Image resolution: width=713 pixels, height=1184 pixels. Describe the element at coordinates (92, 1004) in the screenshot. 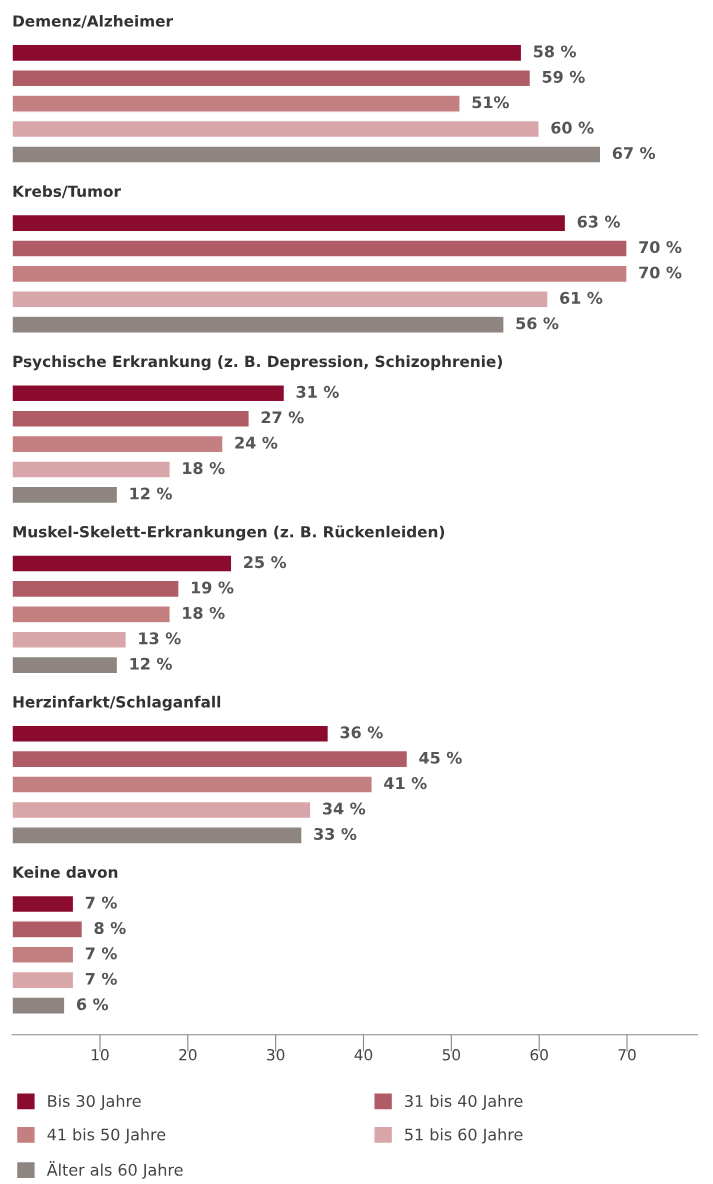

I see `data-label: 6 %` at that location.